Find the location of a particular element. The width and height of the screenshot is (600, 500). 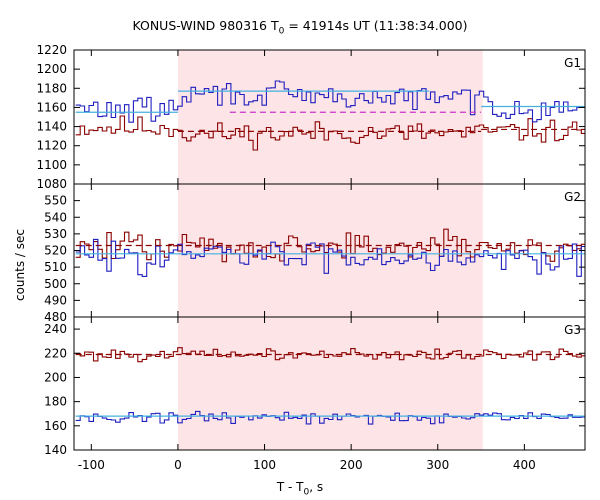

series-G3-blue is located at coordinates (330, 417).